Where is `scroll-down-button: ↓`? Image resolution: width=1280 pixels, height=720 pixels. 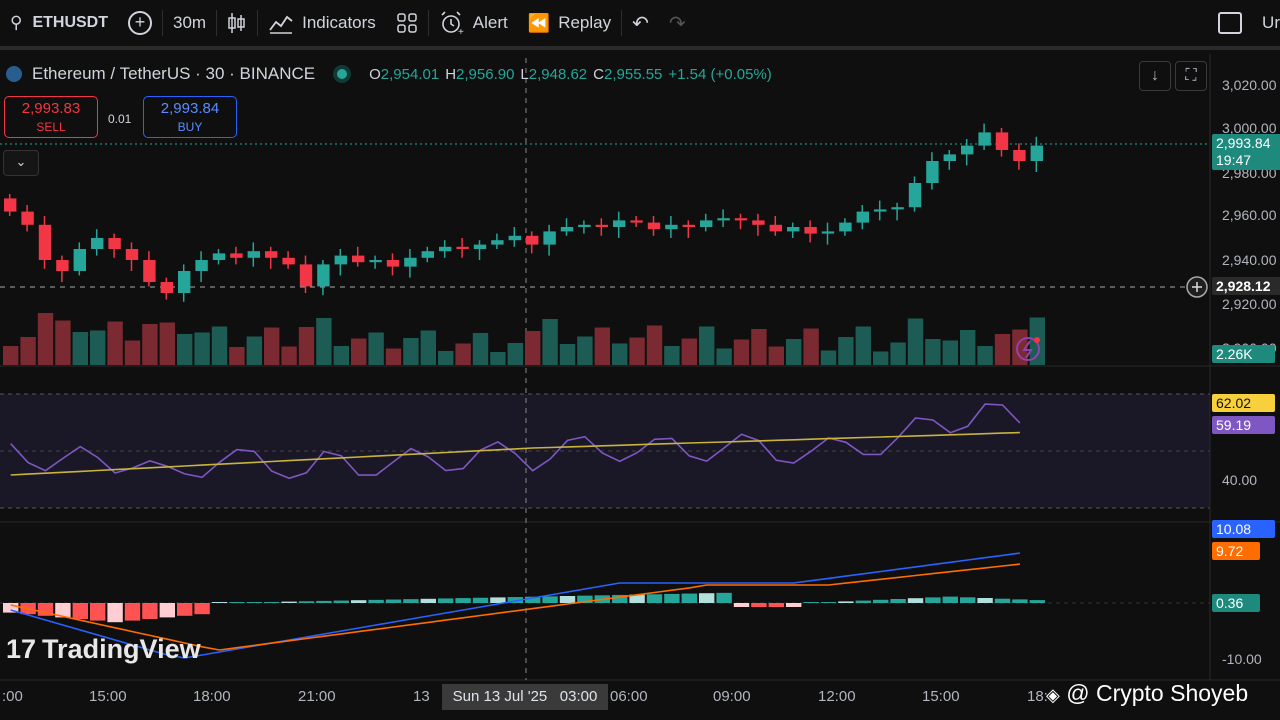 scroll-down-button: ↓ is located at coordinates (1155, 76).